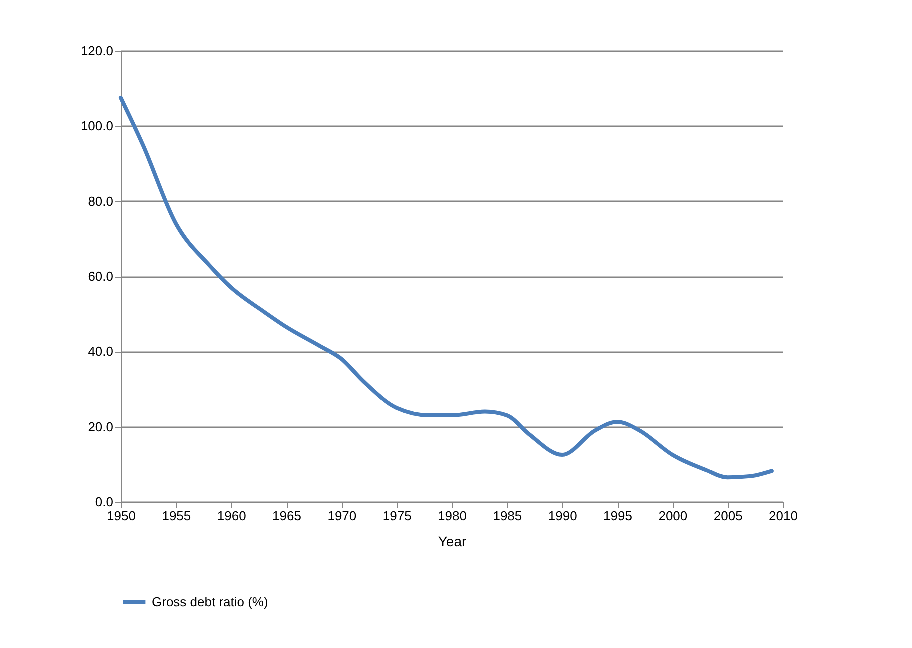 The width and height of the screenshot is (912, 648). I want to click on x-tick-label: 1950, so click(121, 516).